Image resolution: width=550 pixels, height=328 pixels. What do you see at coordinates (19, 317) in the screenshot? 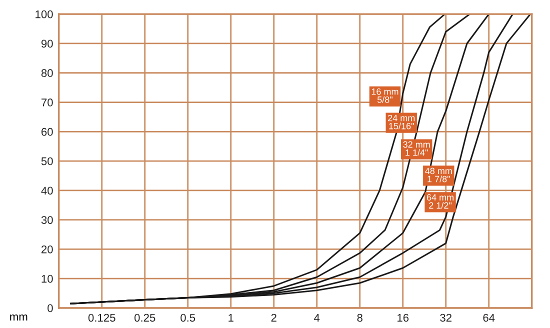
I see `x-axis-title: mm` at bounding box center [19, 317].